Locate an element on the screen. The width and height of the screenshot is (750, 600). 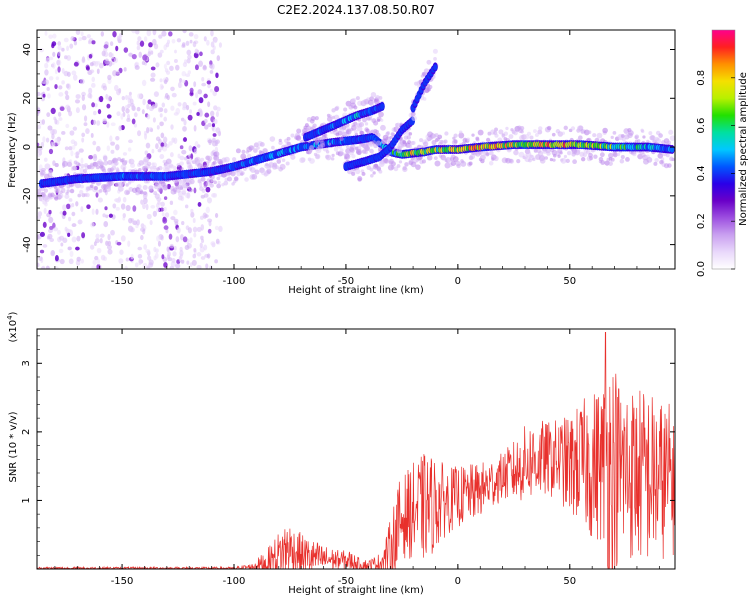
x-tick-label: 0 is located at coordinates (458, 581).